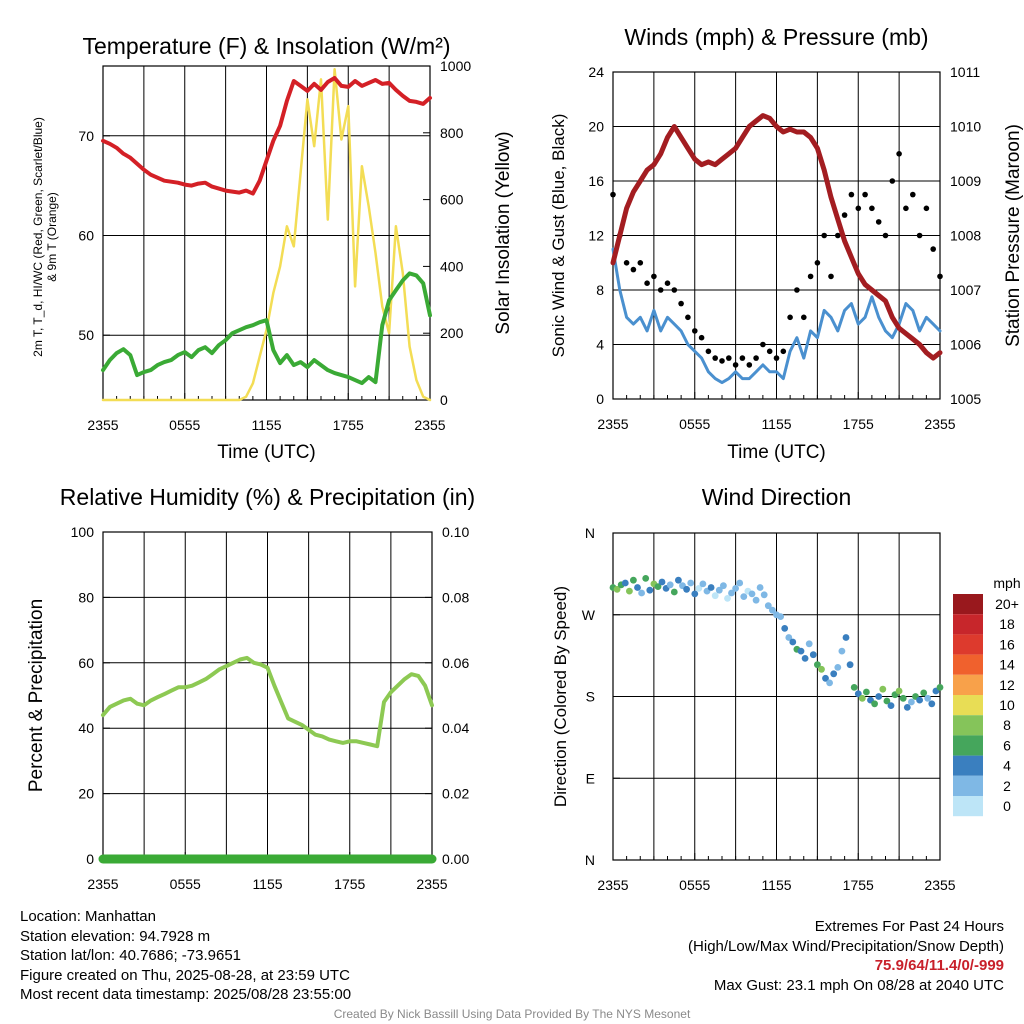  Describe the element at coordinates (1007, 624) in the screenshot. I see `legend-label: 18` at that location.